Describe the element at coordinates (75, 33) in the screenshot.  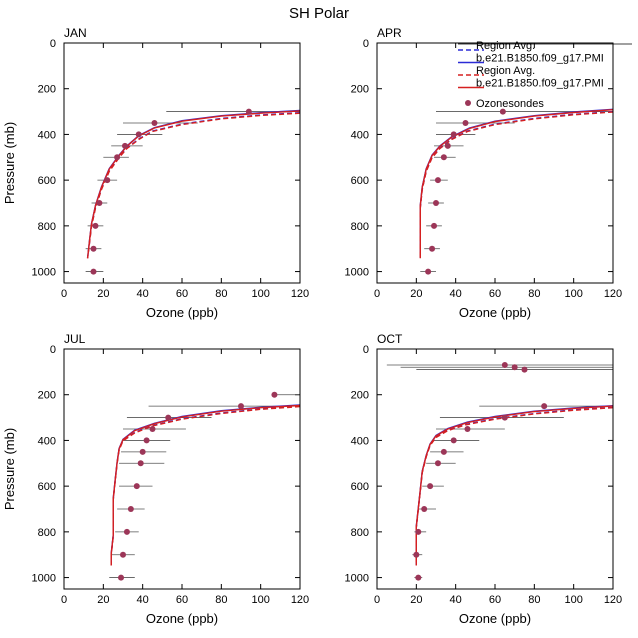
I see `panel-label: JAN` at that location.